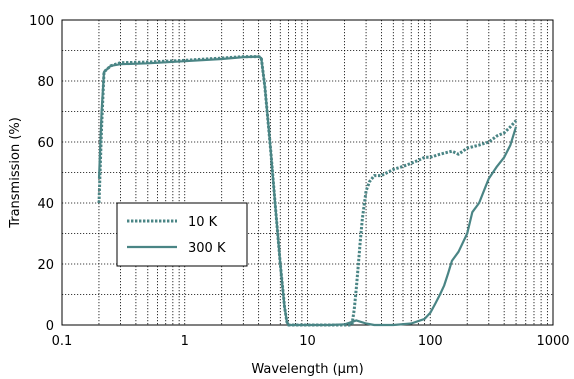 The height and width of the screenshot is (379, 574). I want to click on y-tick-label: 80, so click(45, 82).